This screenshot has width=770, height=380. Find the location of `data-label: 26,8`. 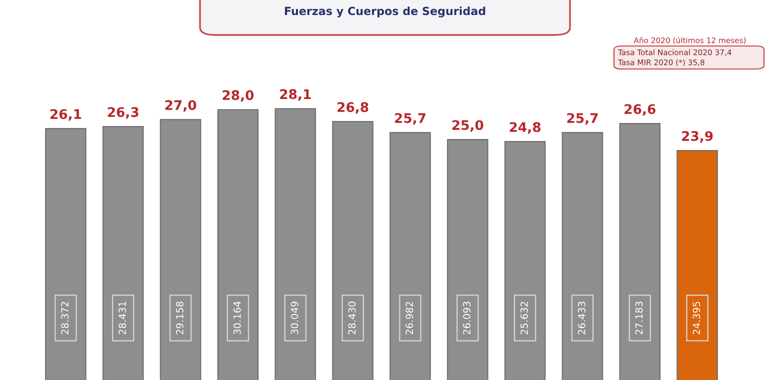

data-label: 26,8 is located at coordinates (353, 108).